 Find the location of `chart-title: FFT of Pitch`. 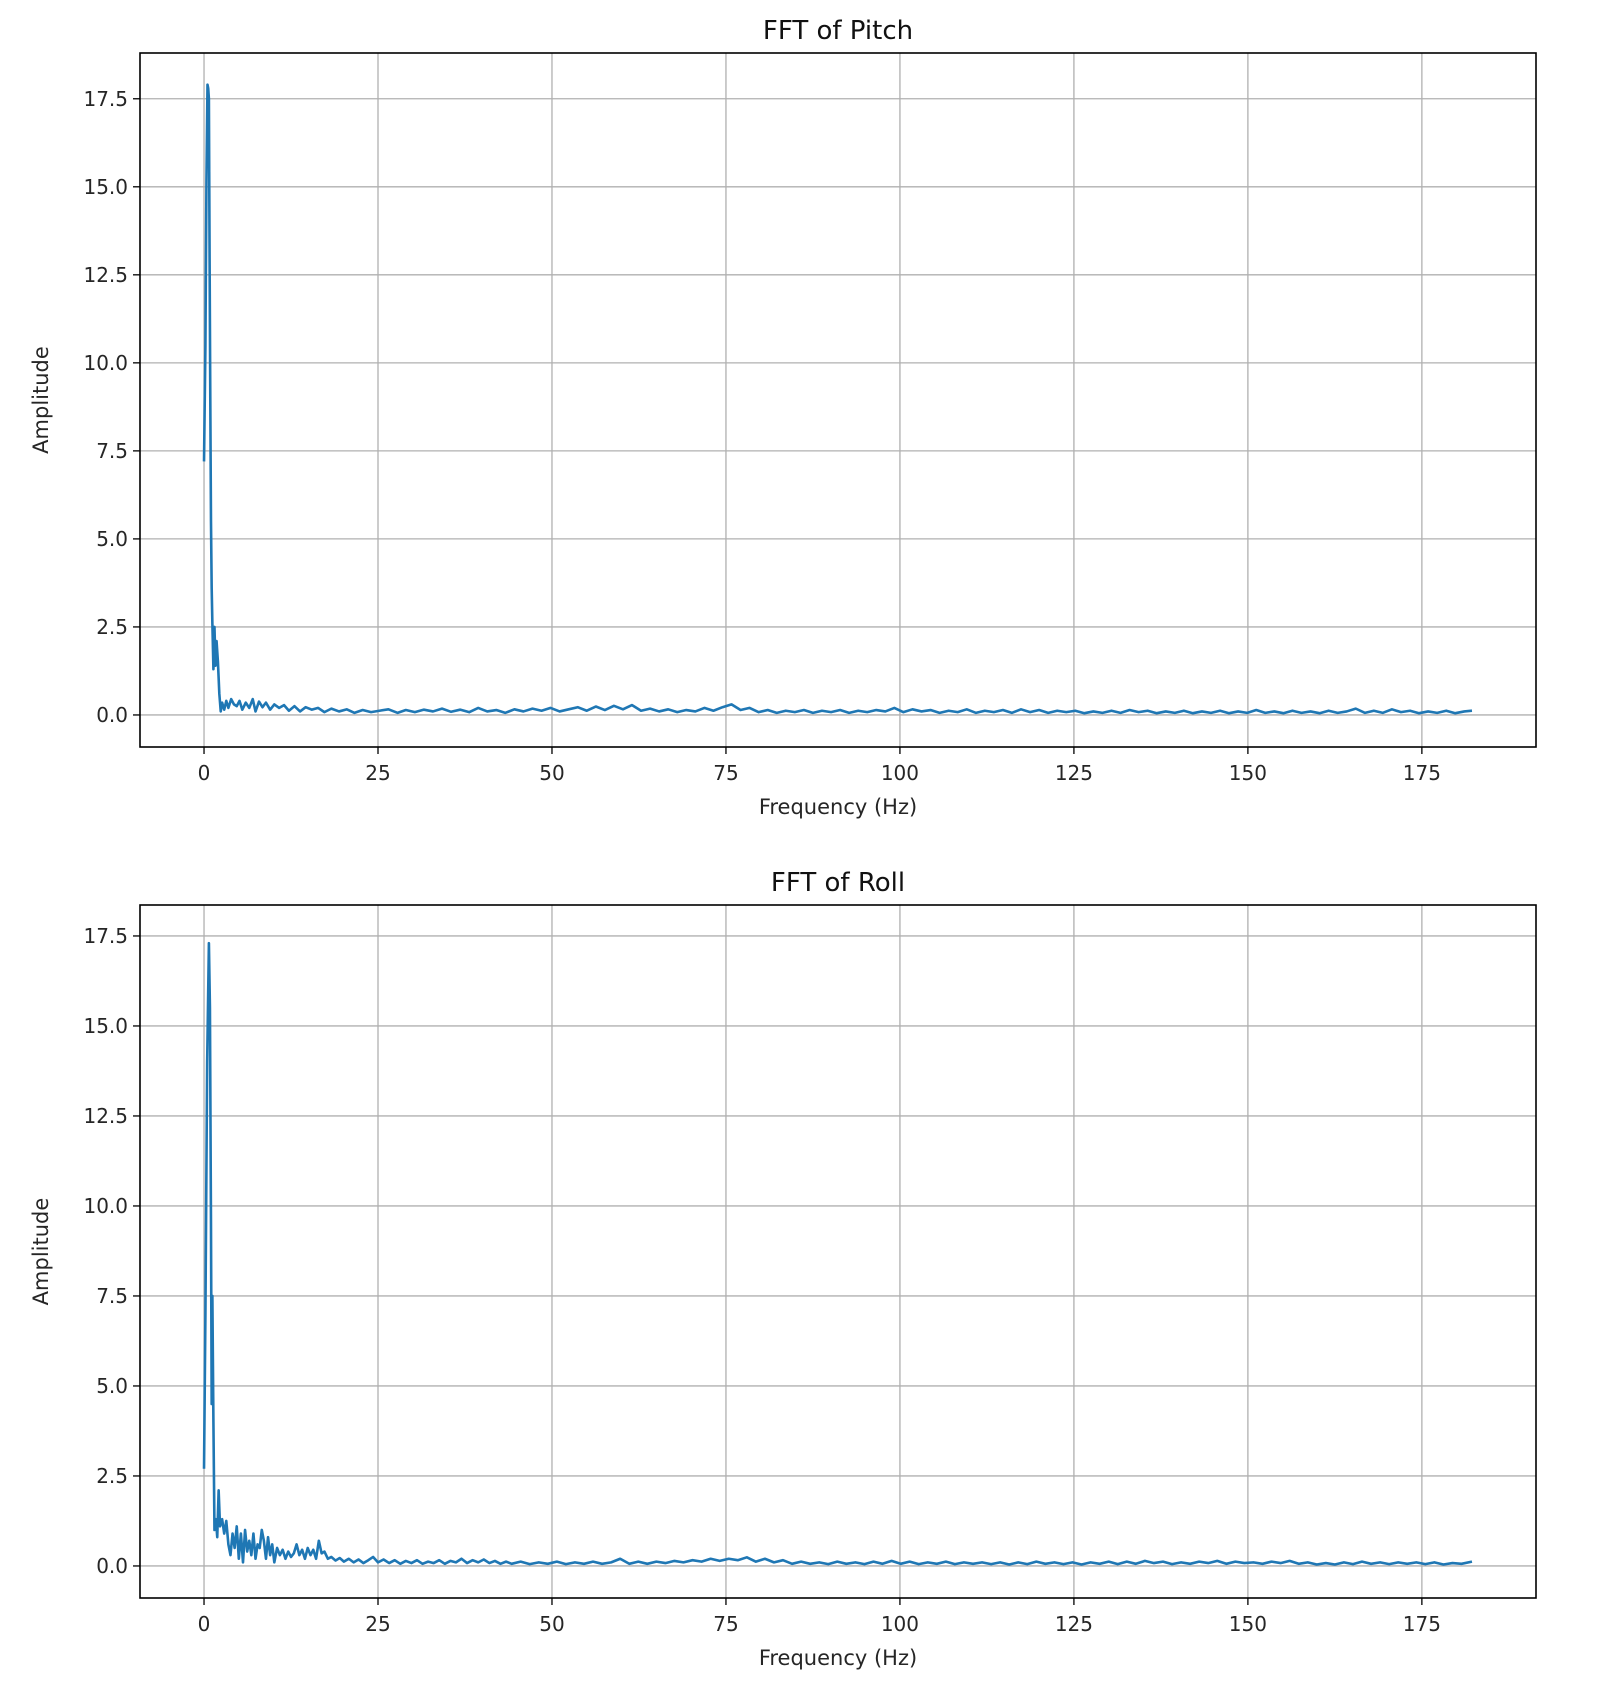

chart-title: FFT of Pitch is located at coordinates (838, 31).